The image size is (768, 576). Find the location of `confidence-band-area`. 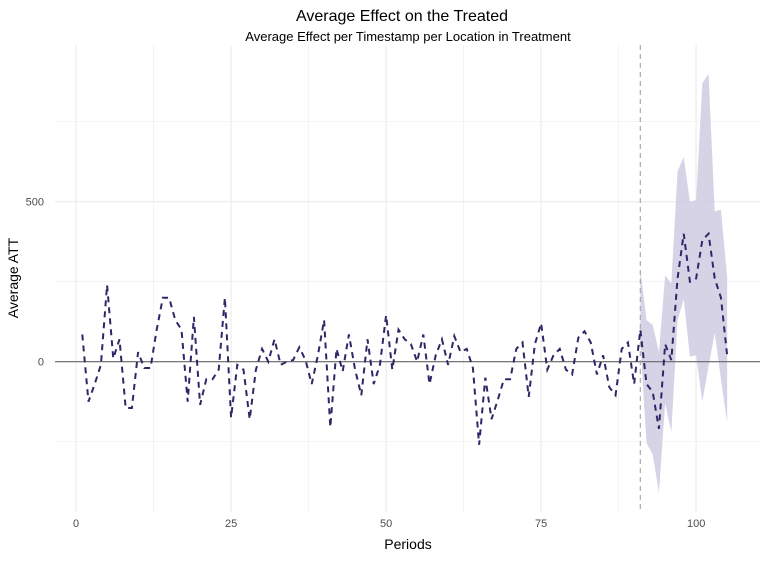

confidence-band-area is located at coordinates (684, 283).